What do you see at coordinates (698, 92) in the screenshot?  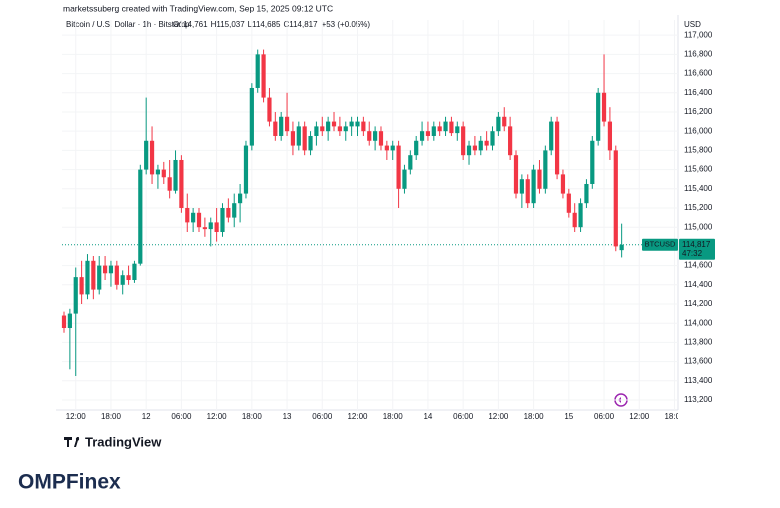 I see `y-tick-label: 116,400` at bounding box center [698, 92].